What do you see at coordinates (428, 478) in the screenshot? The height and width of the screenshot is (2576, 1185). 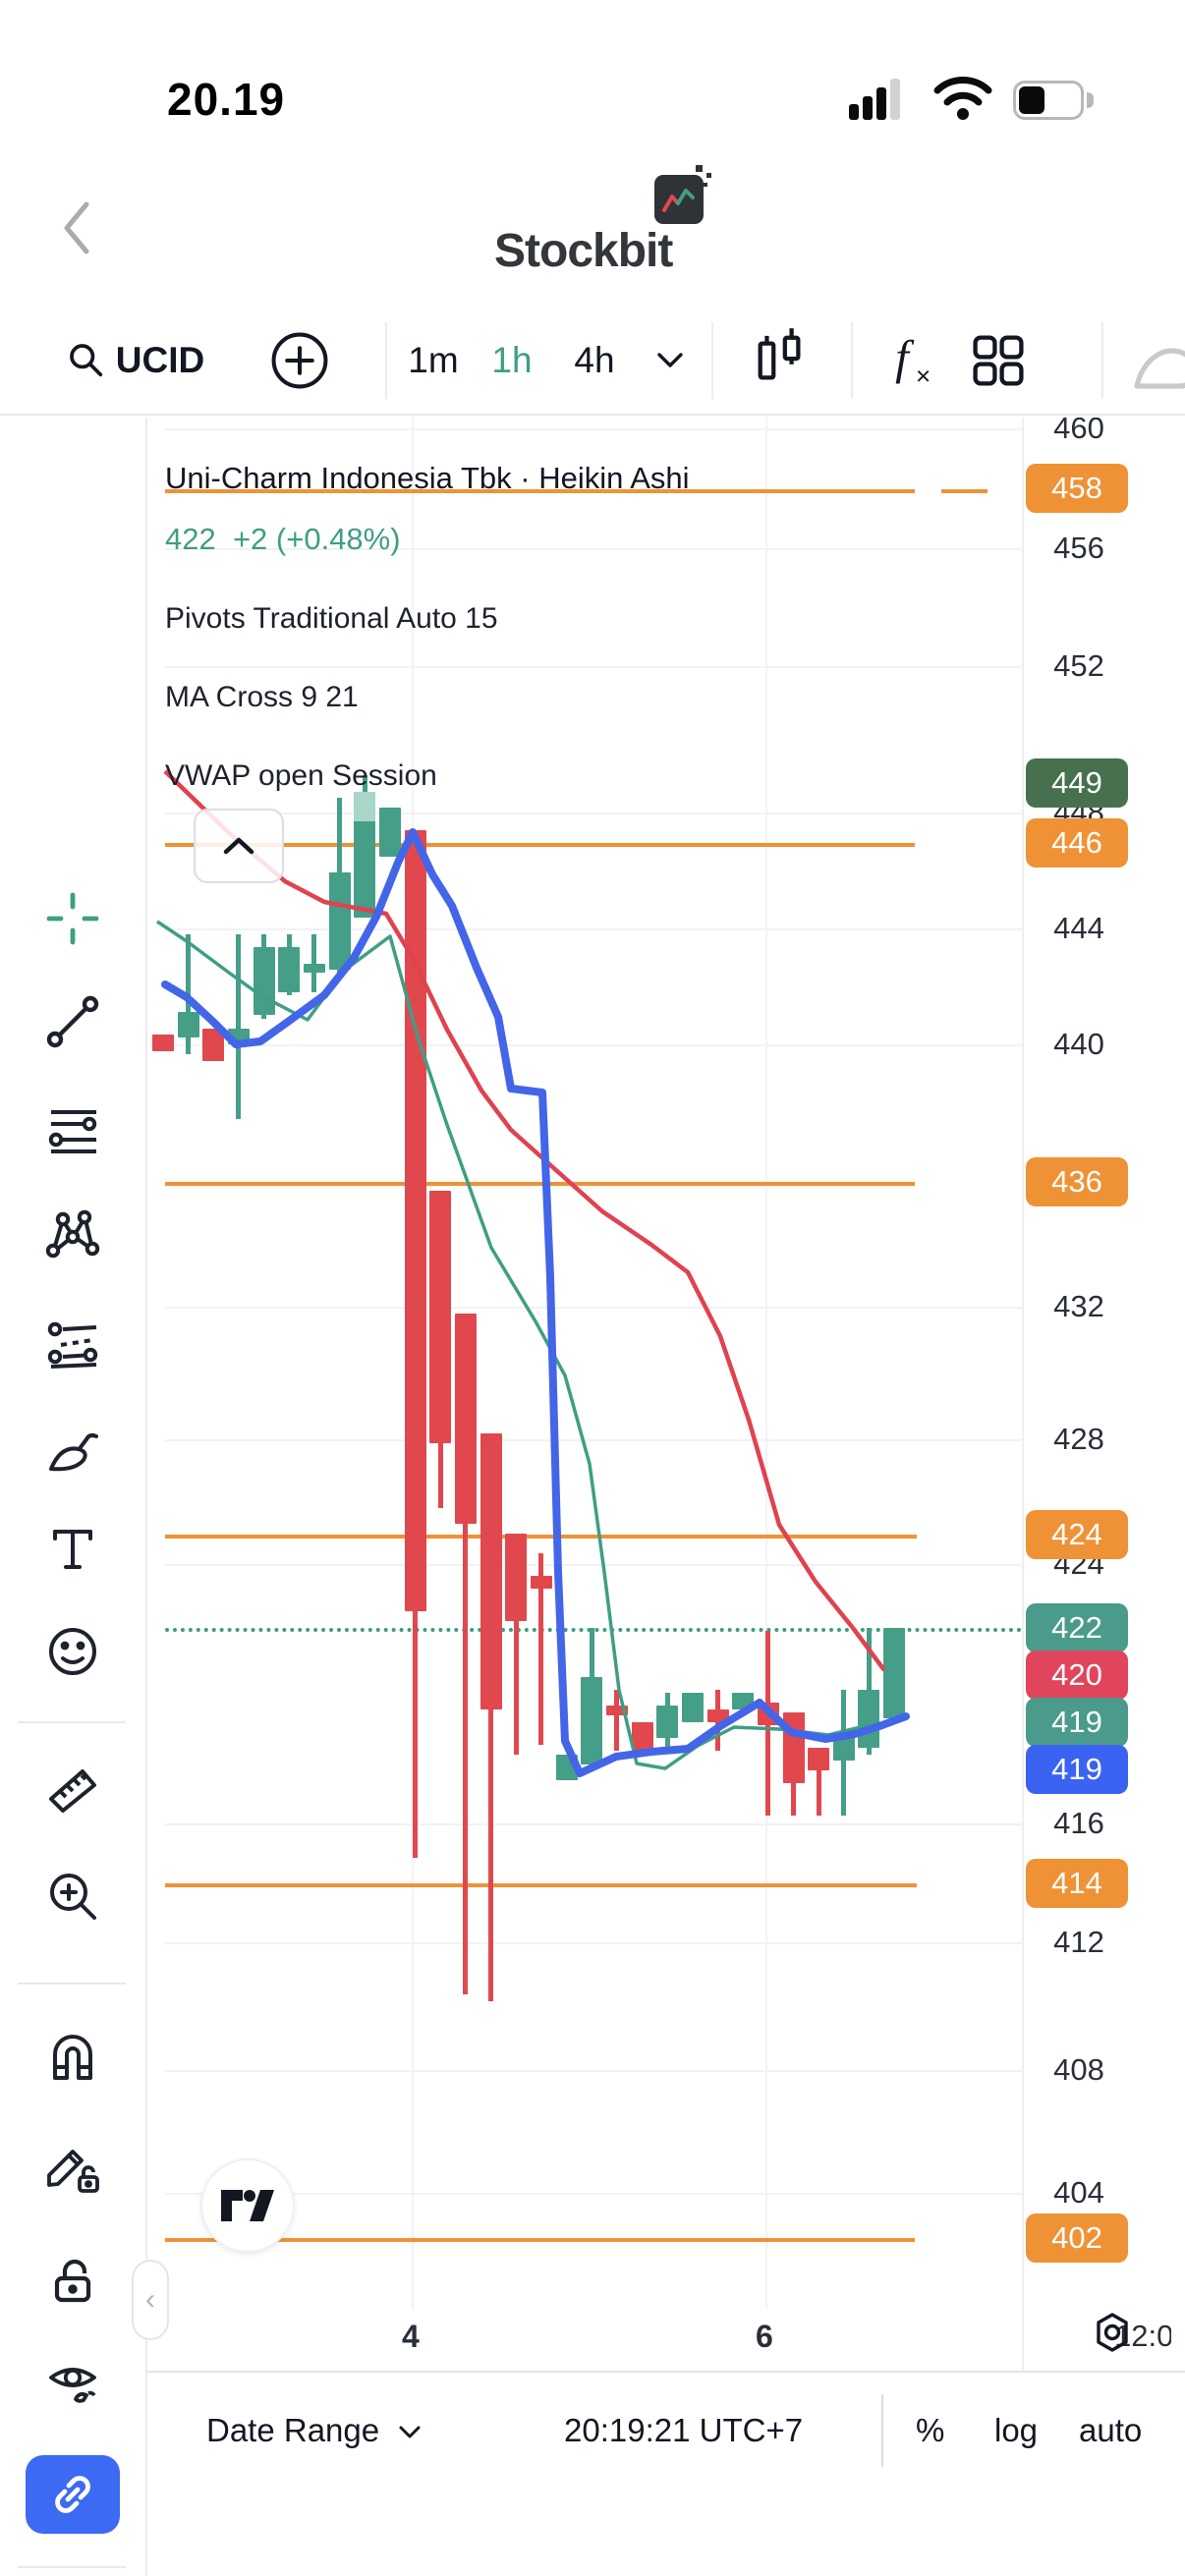 I see `legend-title: Uni-Charm Indonesia Tbk · Heikin Ashi` at bounding box center [428, 478].